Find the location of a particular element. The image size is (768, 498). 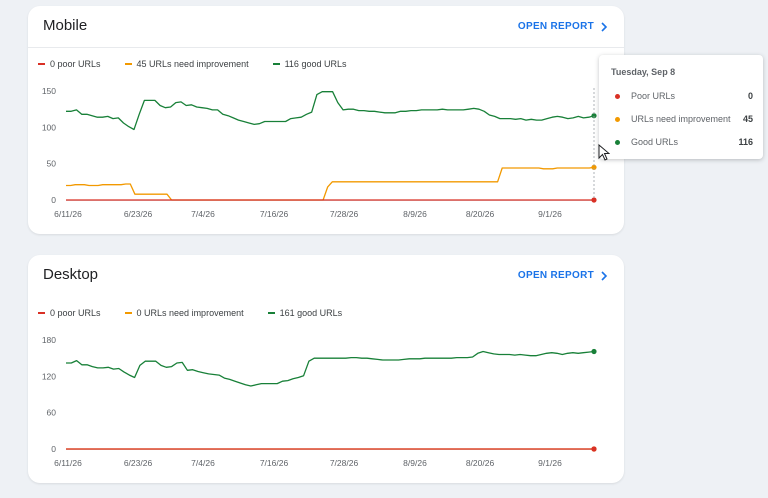

y-tick-label: 120 is located at coordinates (49, 376).